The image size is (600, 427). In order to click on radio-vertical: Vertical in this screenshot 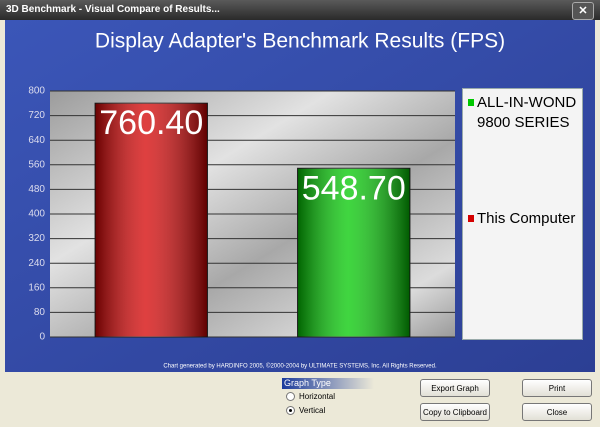, I will do `click(306, 411)`.